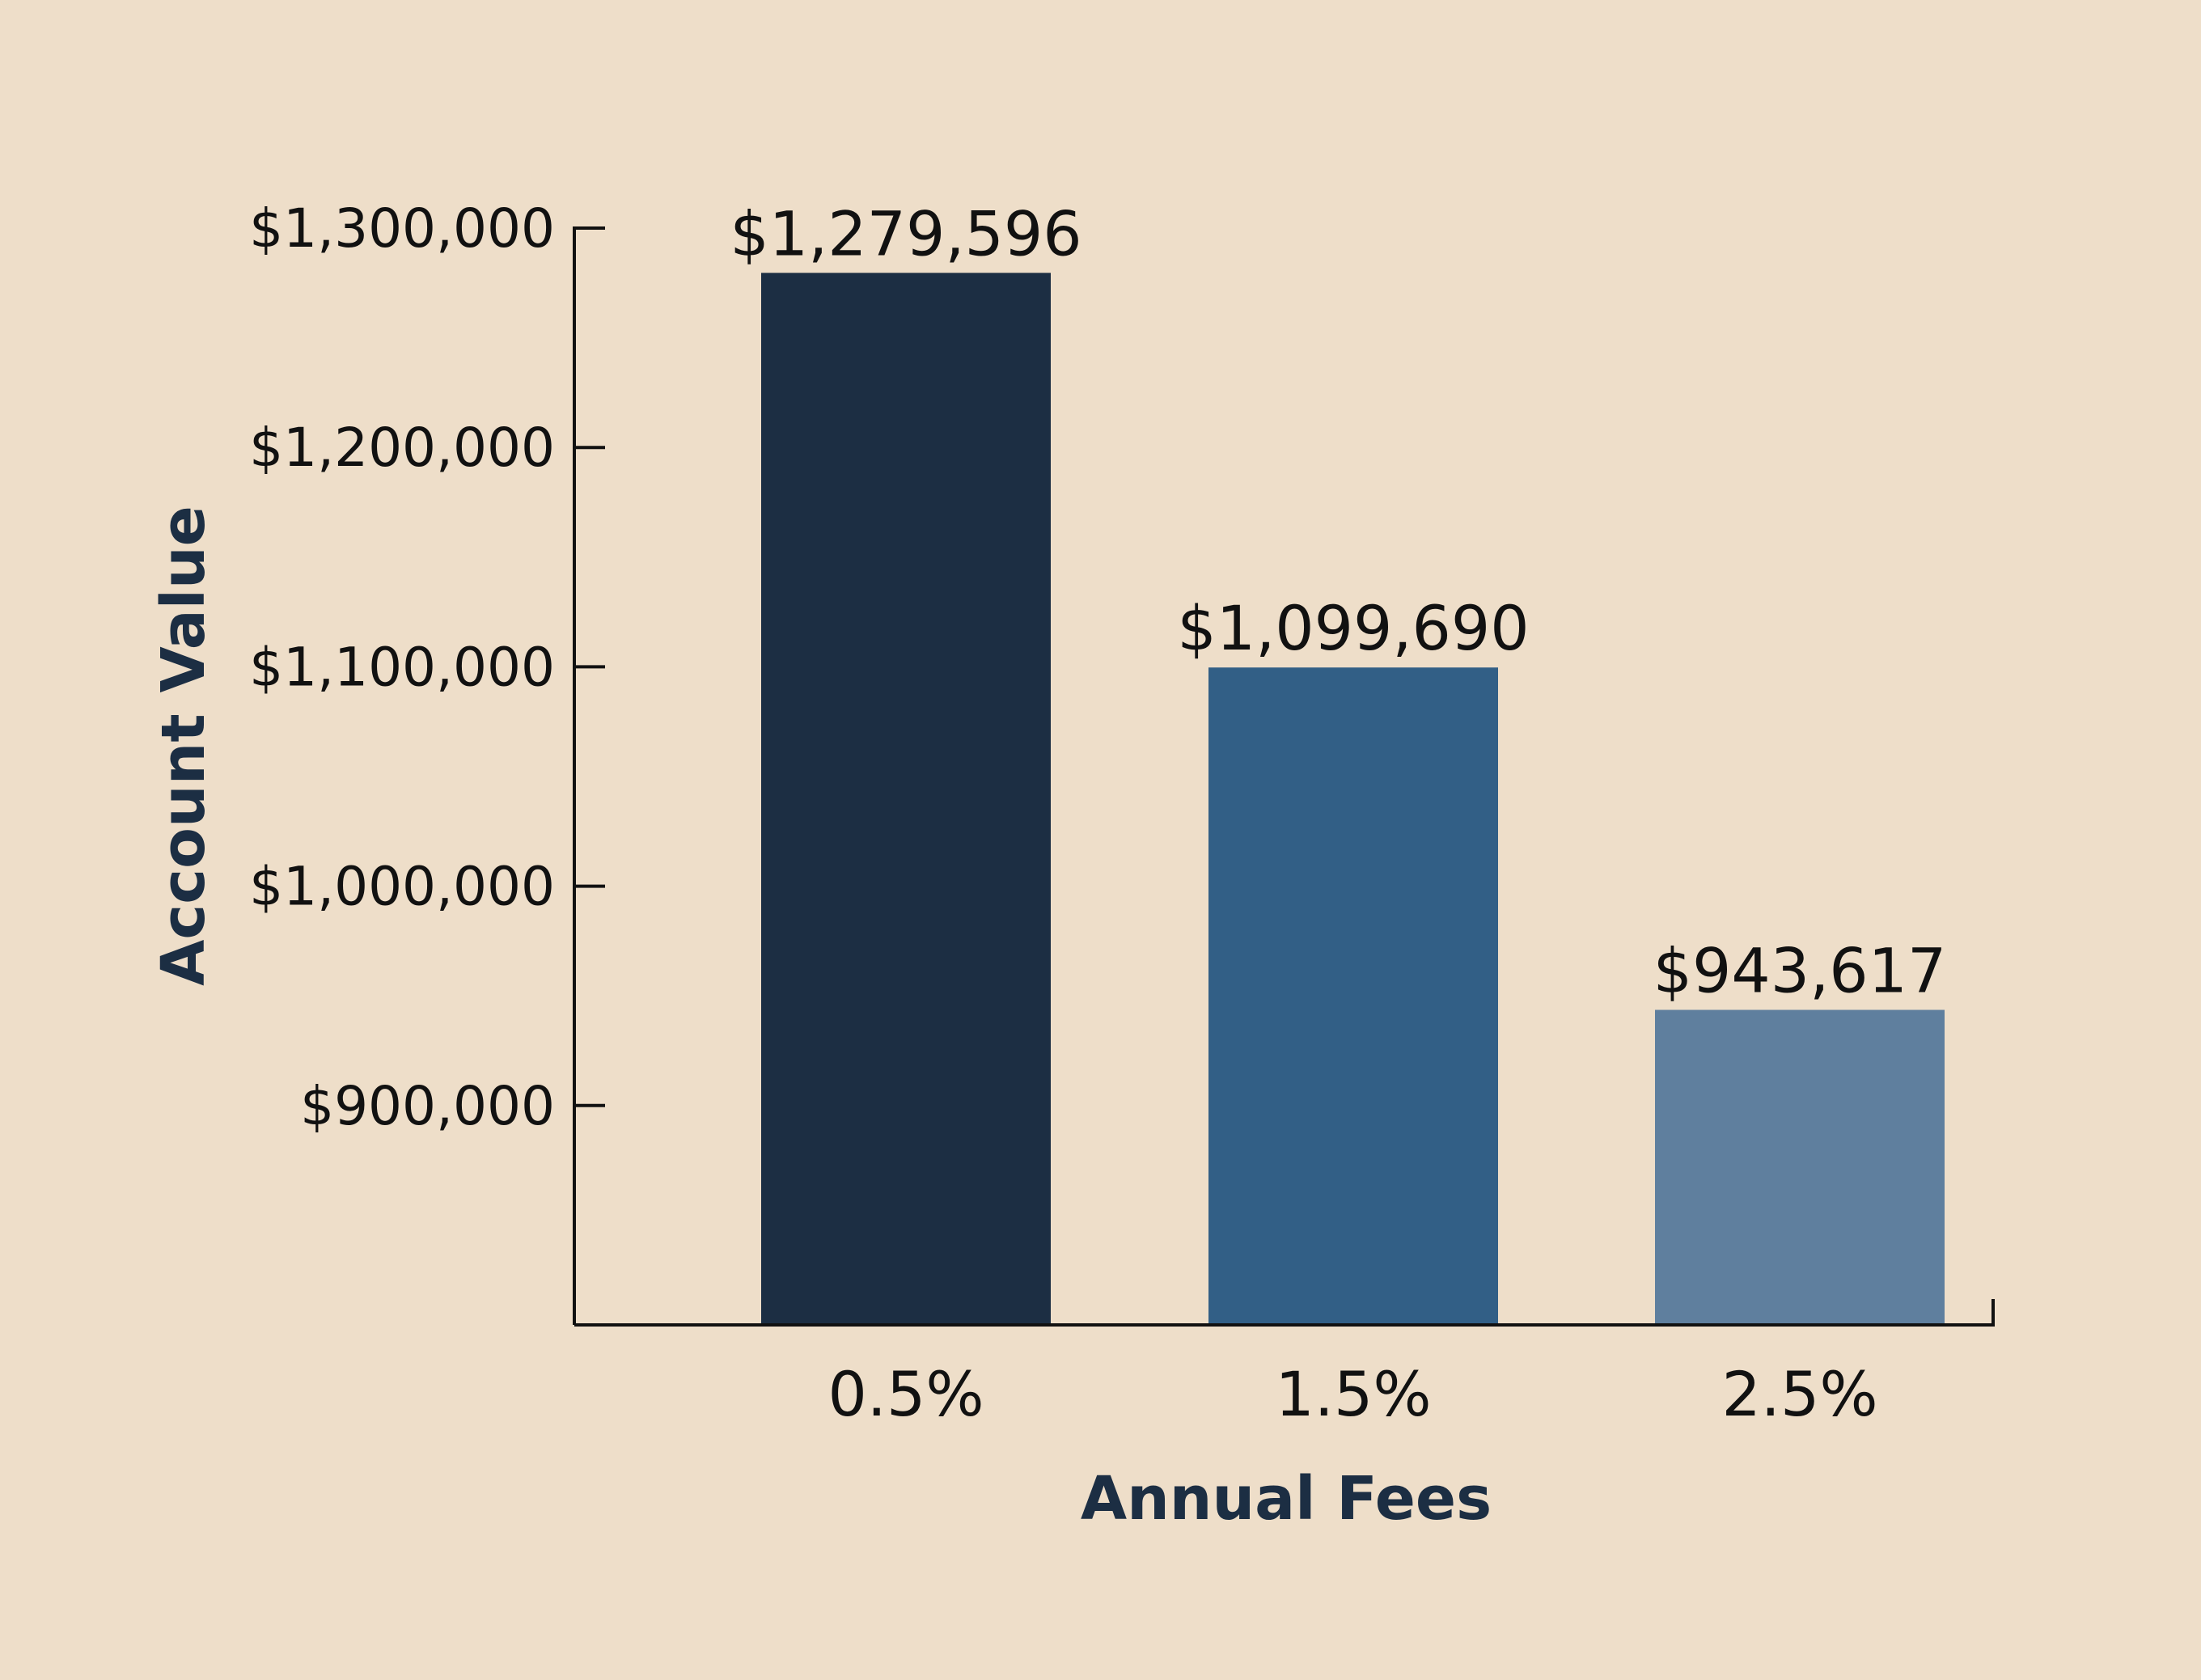 Image resolution: width=2201 pixels, height=1680 pixels. I want to click on x-tick-label: 0.5%, so click(905, 1394).